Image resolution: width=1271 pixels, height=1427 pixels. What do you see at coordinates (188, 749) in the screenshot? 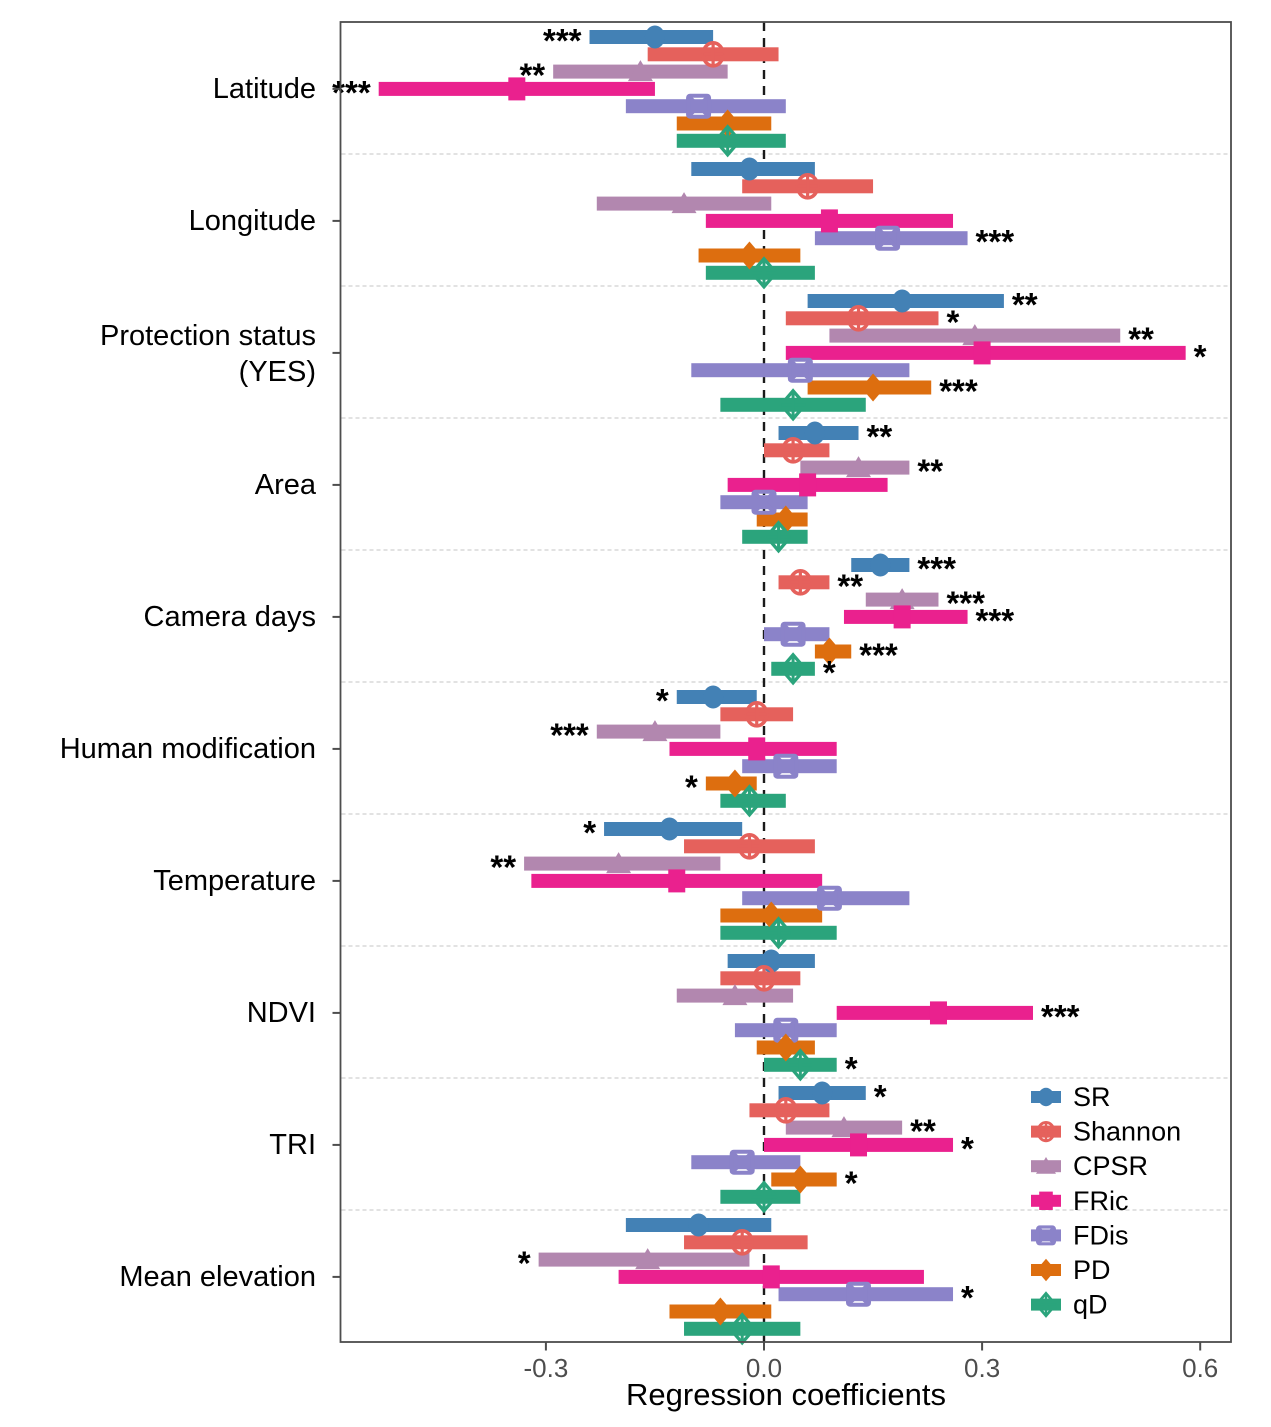
I see `y-axis-label: Human modification` at bounding box center [188, 749].